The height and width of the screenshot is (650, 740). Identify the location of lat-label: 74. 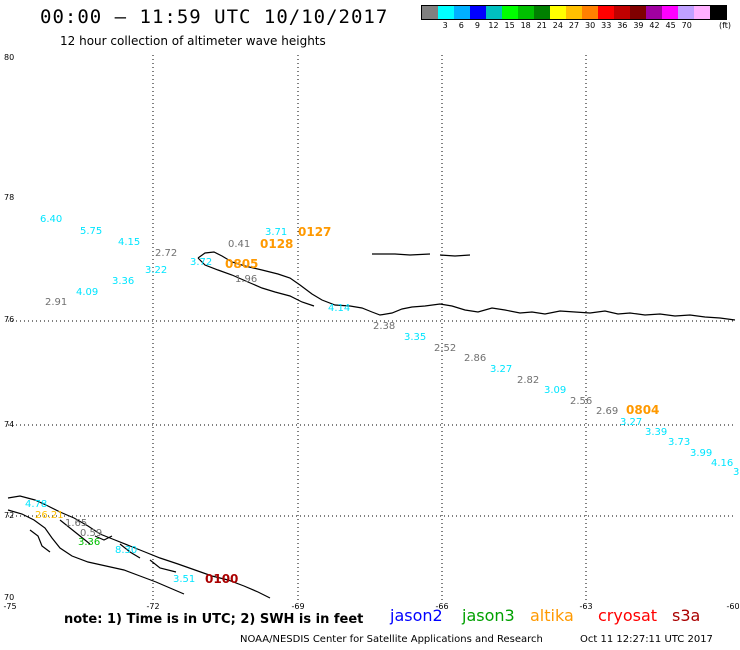
(9, 424).